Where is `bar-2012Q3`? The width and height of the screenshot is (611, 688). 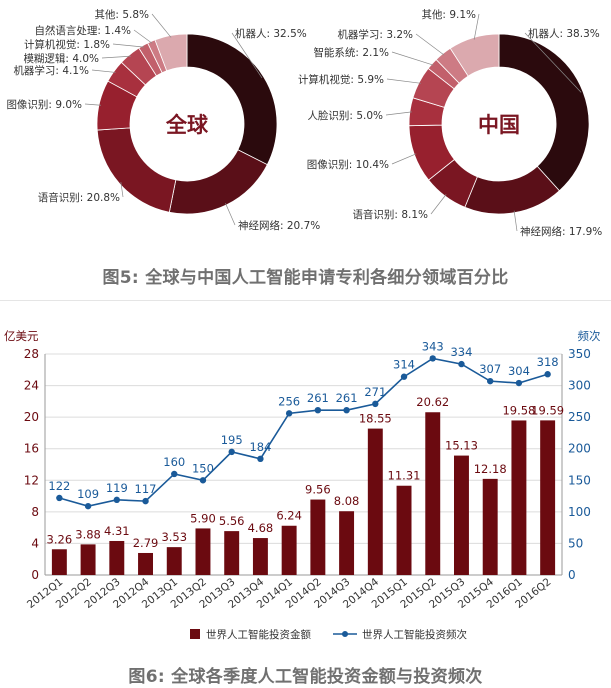
bar-2012Q3 is located at coordinates (117, 557).